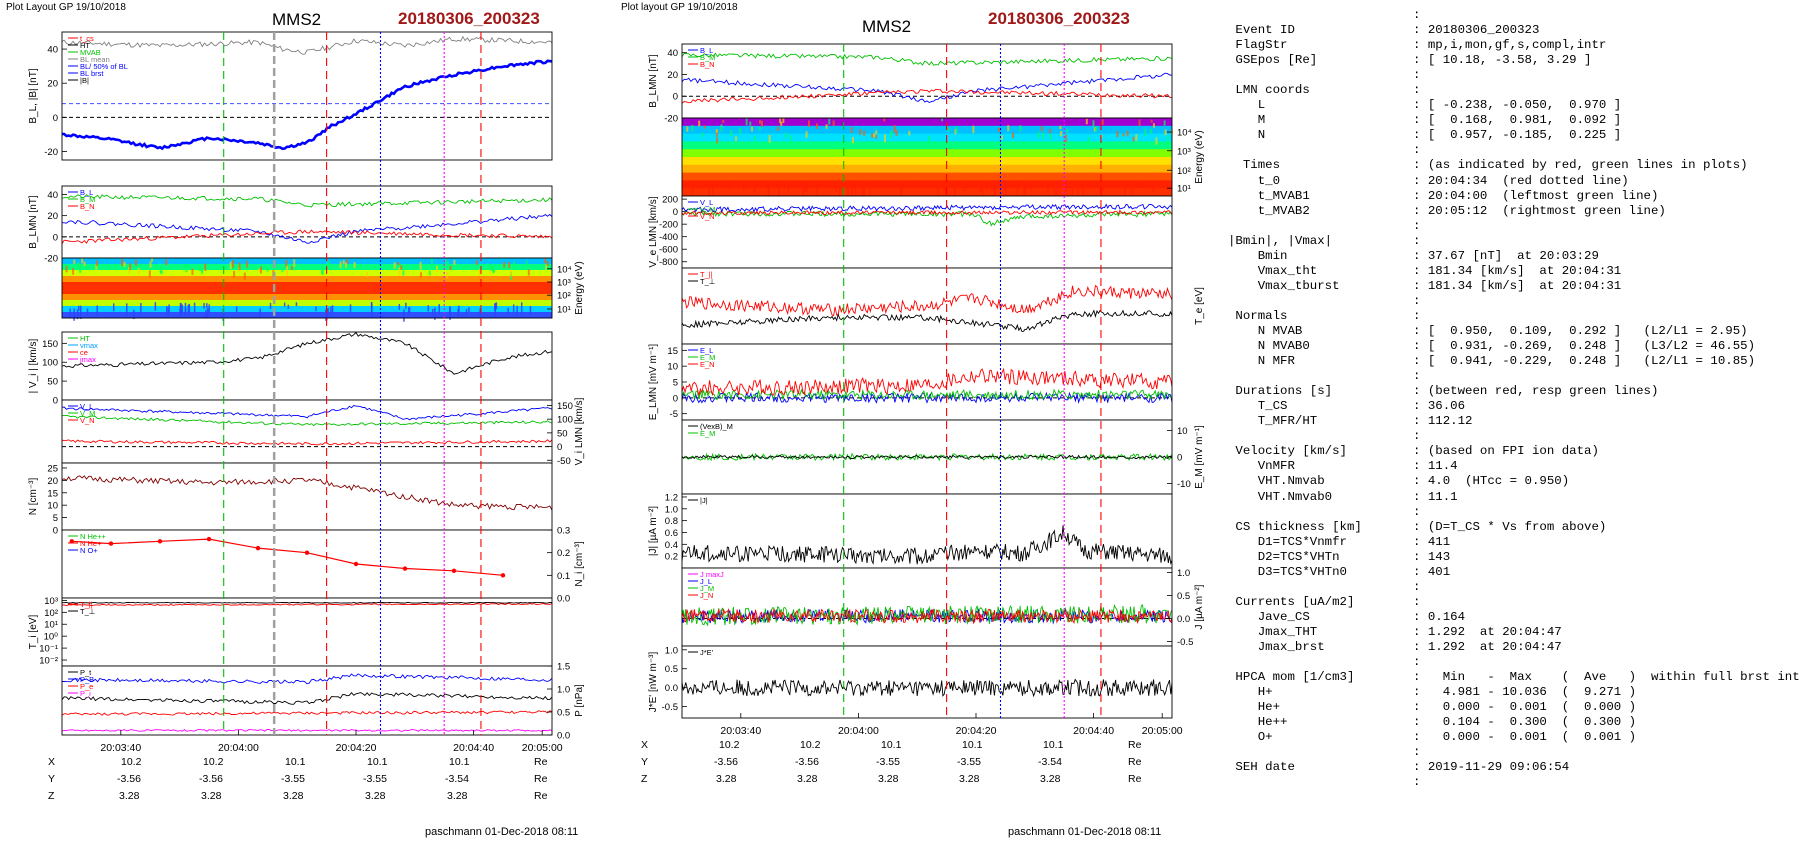  Describe the element at coordinates (85, 338) in the screenshot. I see `legend-label: HT` at that location.